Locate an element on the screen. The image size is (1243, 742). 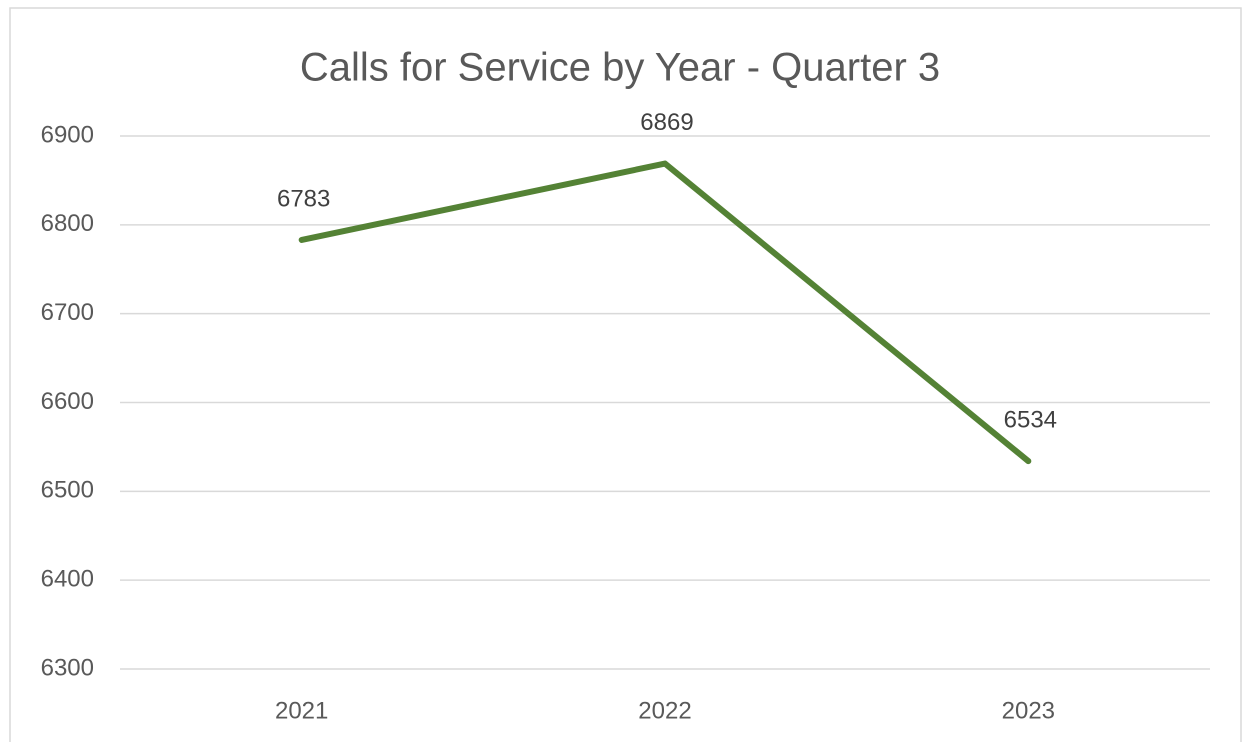
x-tick-label: 2021 is located at coordinates (301, 710).